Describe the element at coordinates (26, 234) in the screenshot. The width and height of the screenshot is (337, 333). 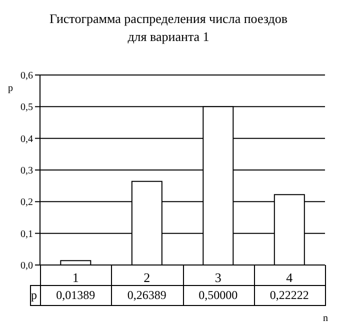
I see `y-tick-label: 0,1` at that location.